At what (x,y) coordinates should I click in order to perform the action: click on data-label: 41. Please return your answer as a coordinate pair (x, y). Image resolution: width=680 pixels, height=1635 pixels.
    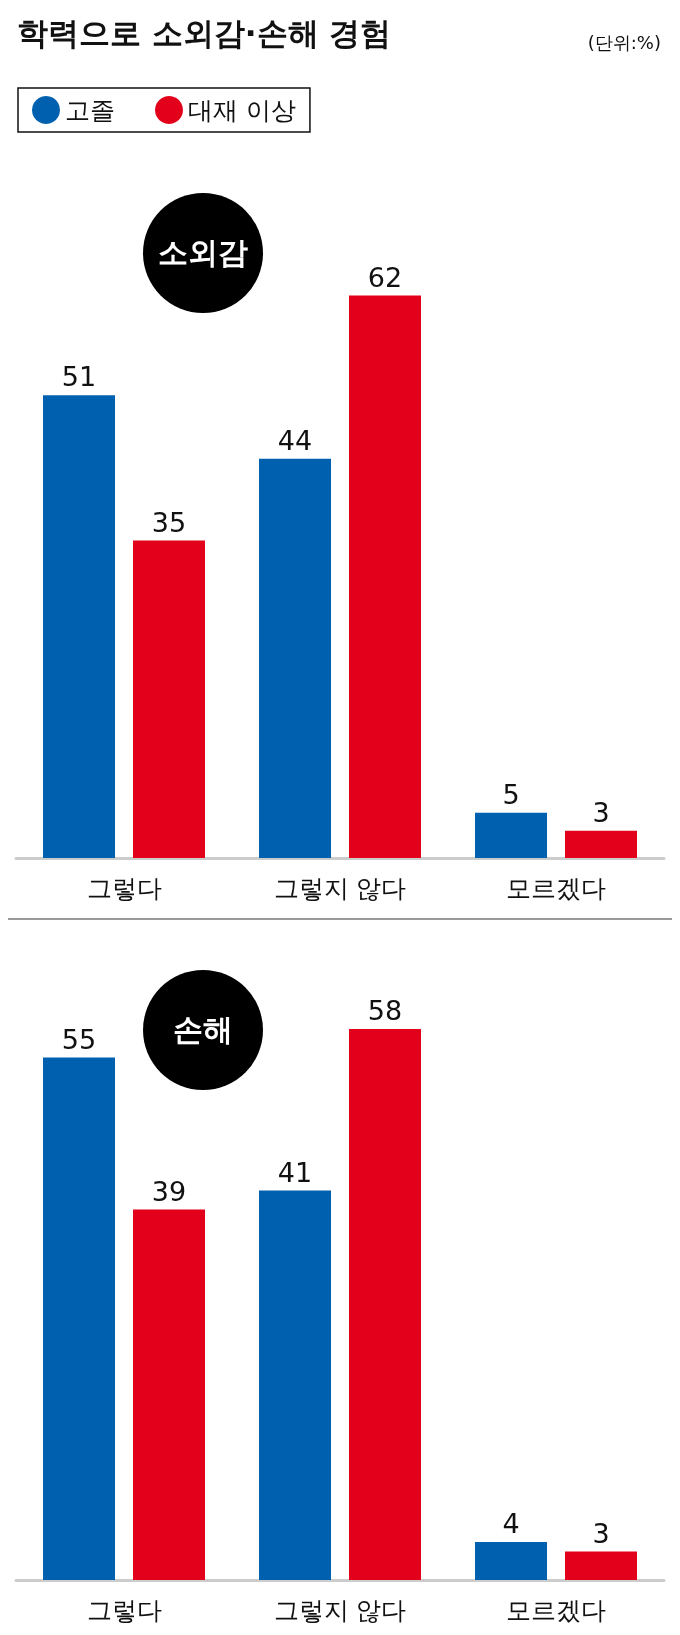
    Looking at the image, I should click on (295, 1172).